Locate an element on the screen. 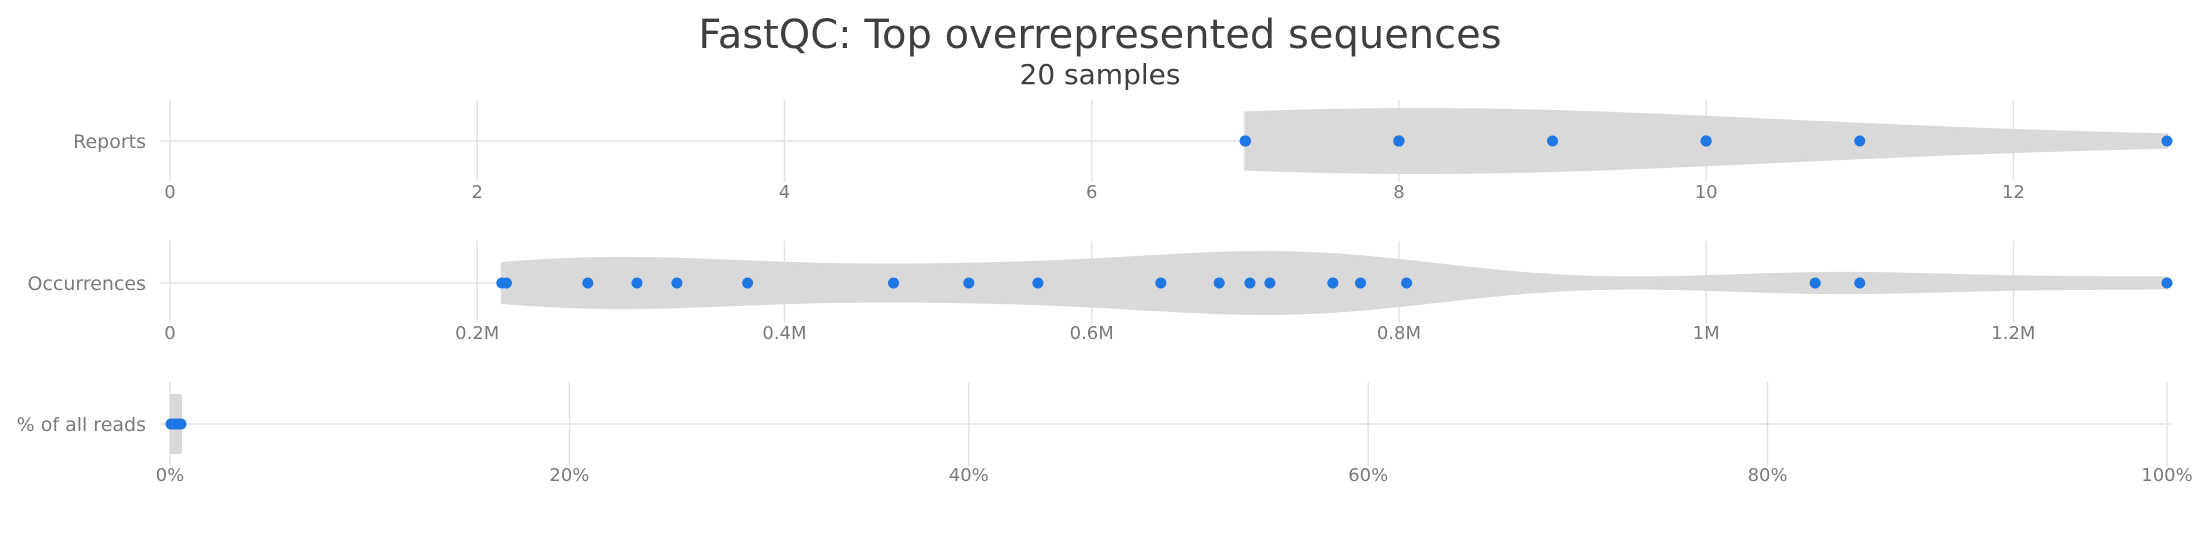 This screenshot has width=2200, height=546. tick-label: 4 is located at coordinates (784, 192).